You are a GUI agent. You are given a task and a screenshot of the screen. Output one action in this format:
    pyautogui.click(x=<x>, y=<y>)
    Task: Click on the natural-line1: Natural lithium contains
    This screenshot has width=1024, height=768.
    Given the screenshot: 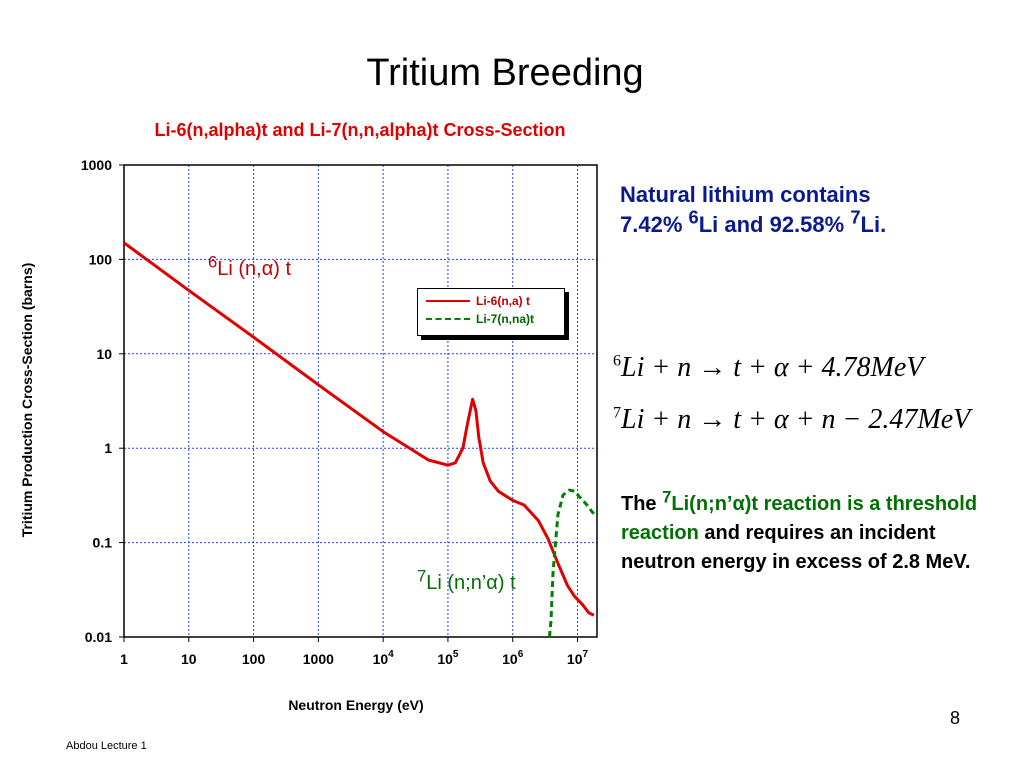 What is the action you would take?
    pyautogui.click(x=745, y=194)
    